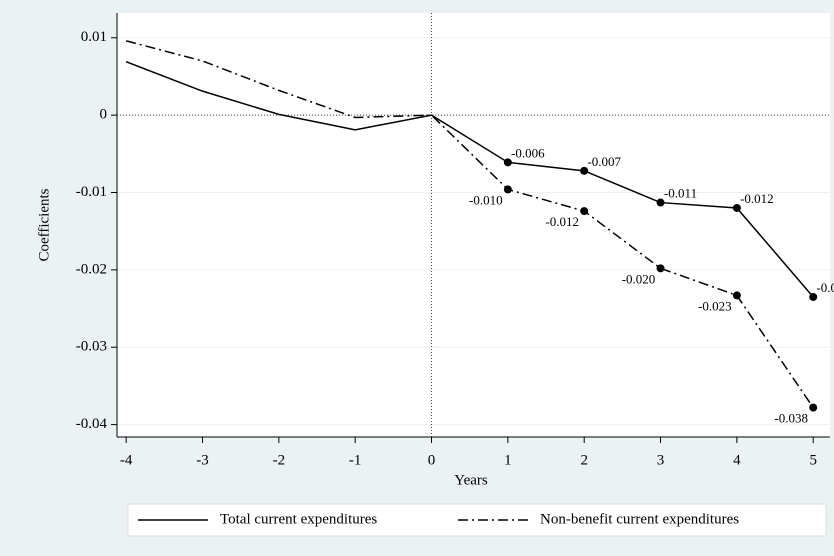 This screenshot has height=556, width=834. Describe the element at coordinates (639, 278) in the screenshot. I see `value-label: -0.020` at that location.